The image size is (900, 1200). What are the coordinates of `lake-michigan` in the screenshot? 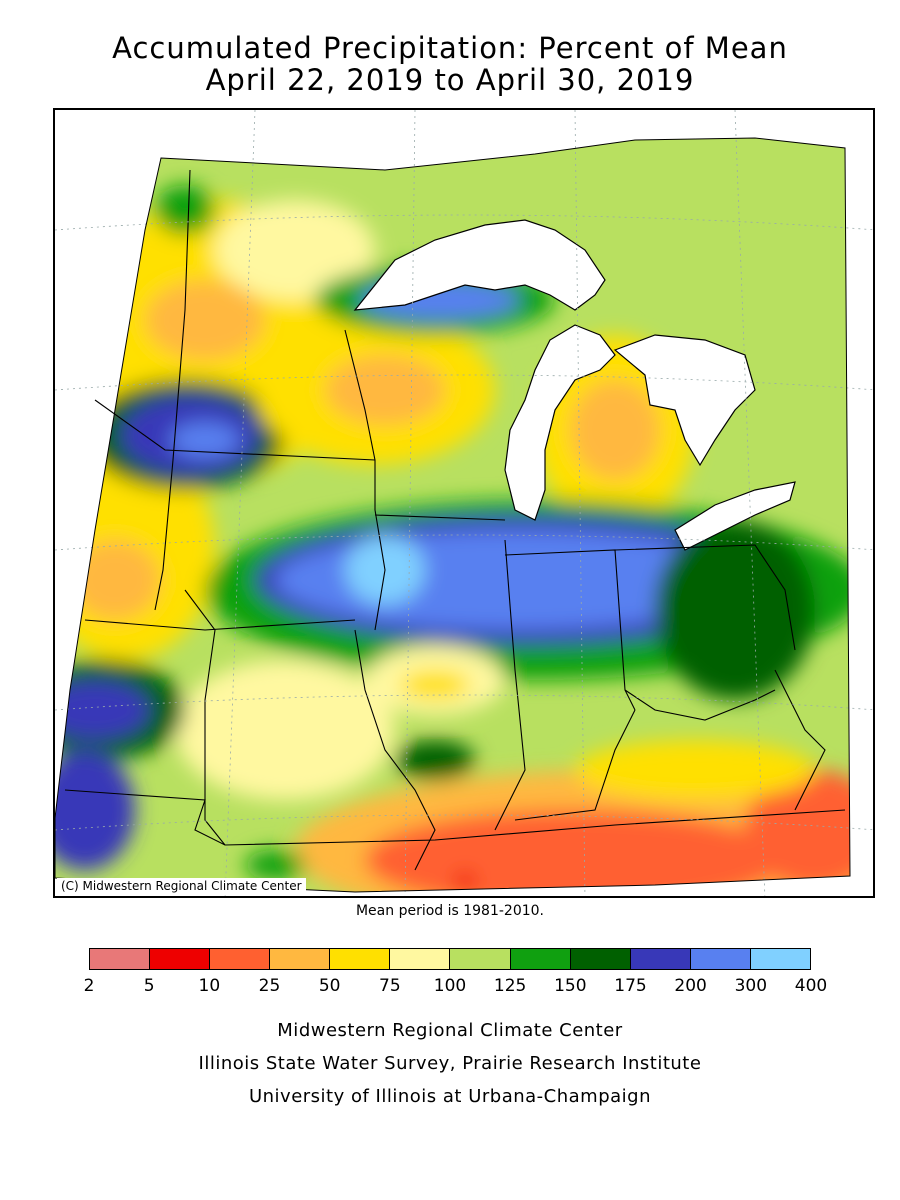 It's located at (560, 422).